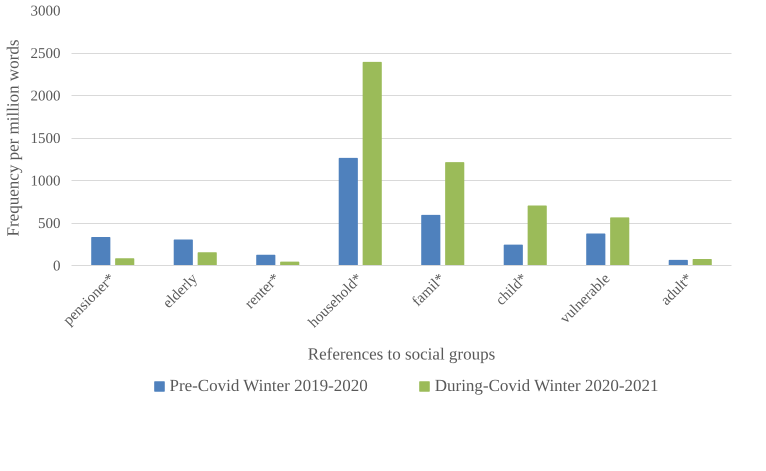 This screenshot has width=766, height=471. Describe the element at coordinates (546, 386) in the screenshot. I see `legend-label: During-Covid Winter 2020-2021` at that location.